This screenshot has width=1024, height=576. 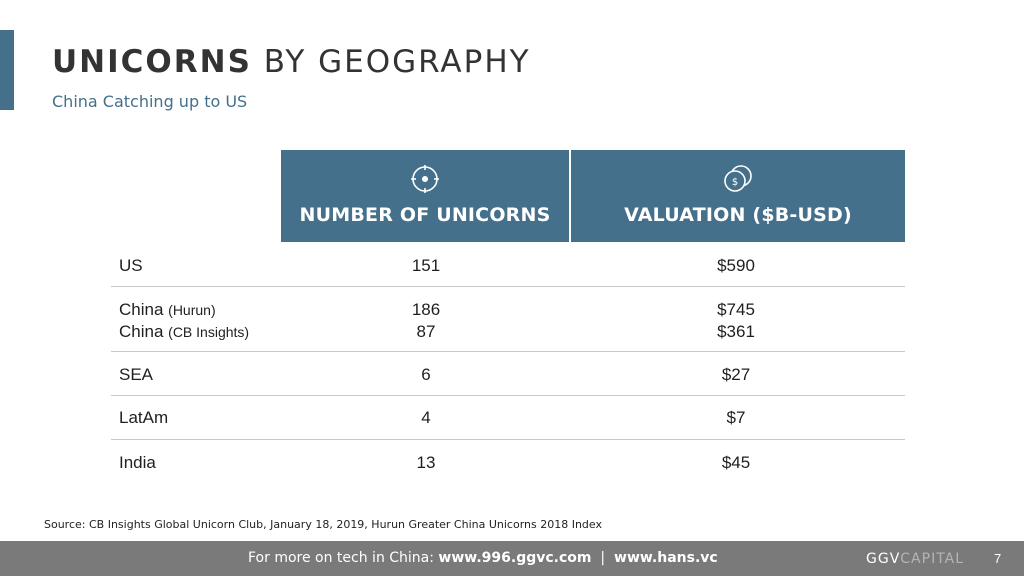 I want to click on region-cell: India, so click(x=137, y=462).